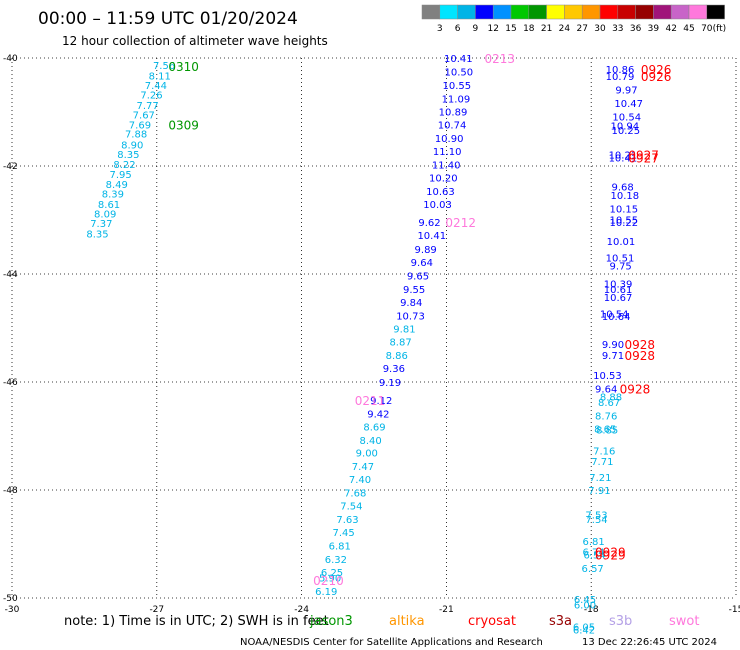 The height and width of the screenshot is (650, 740). What do you see at coordinates (183, 125) in the screenshot?
I see `pass-time-label: 0309` at bounding box center [183, 125].